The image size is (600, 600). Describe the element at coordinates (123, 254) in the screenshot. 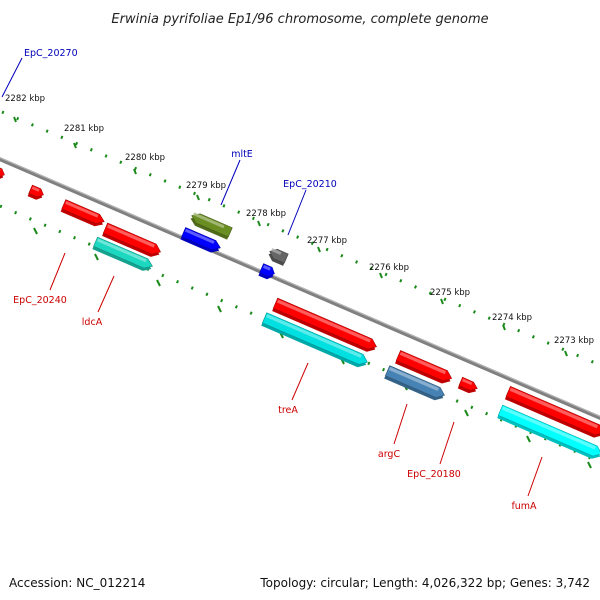

I see `gene-teal-ldca` at that location.